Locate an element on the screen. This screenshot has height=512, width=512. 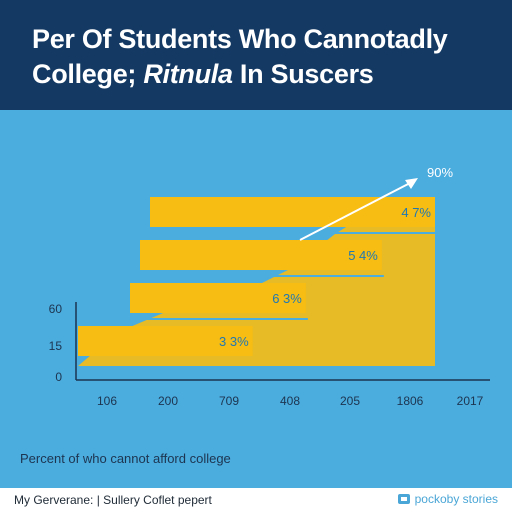
x-tick-label-1: 106 is located at coordinates (107, 401).